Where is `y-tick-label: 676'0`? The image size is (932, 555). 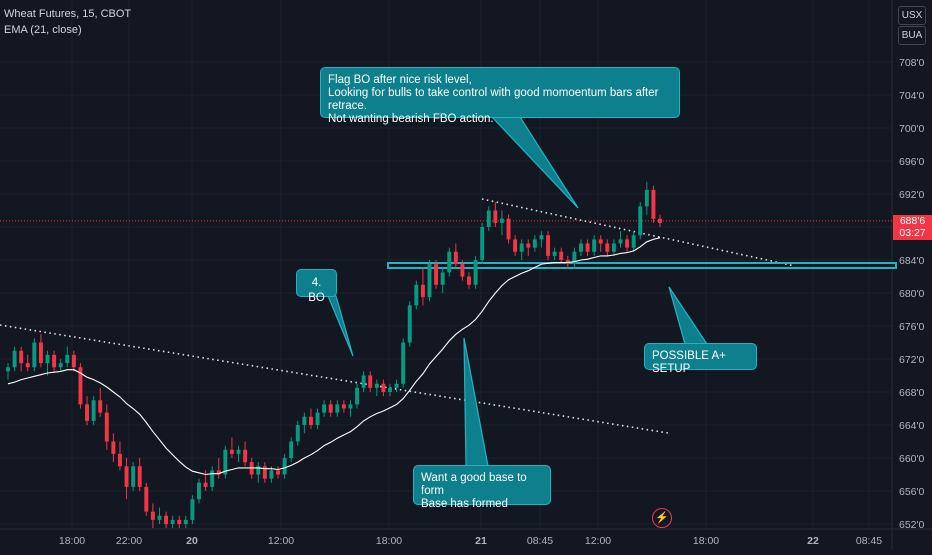 y-tick-label: 676'0 is located at coordinates (912, 327).